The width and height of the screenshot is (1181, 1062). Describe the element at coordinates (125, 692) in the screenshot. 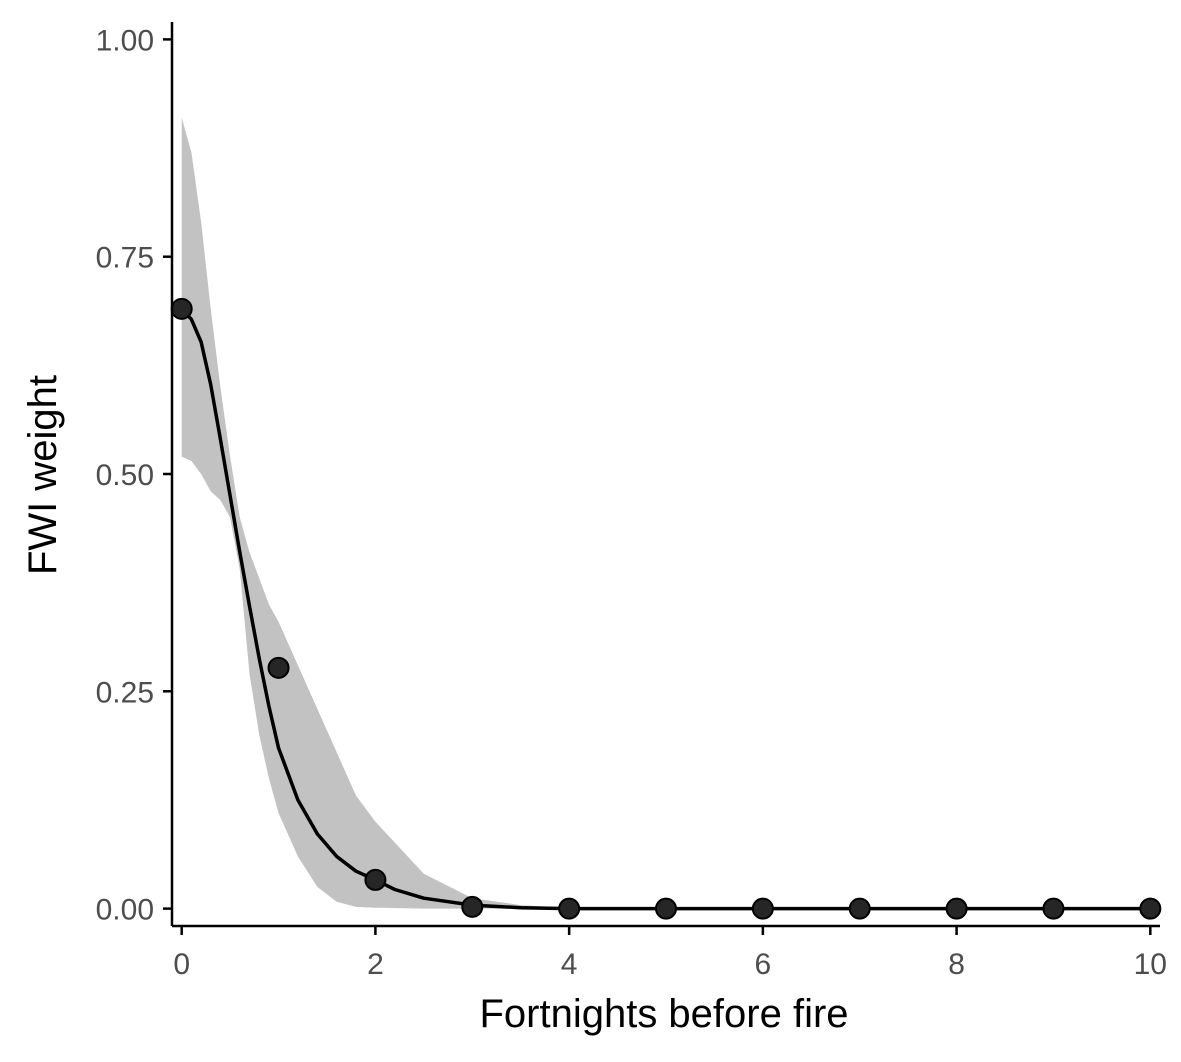

I see `y-tick-label: 0.25` at that location.